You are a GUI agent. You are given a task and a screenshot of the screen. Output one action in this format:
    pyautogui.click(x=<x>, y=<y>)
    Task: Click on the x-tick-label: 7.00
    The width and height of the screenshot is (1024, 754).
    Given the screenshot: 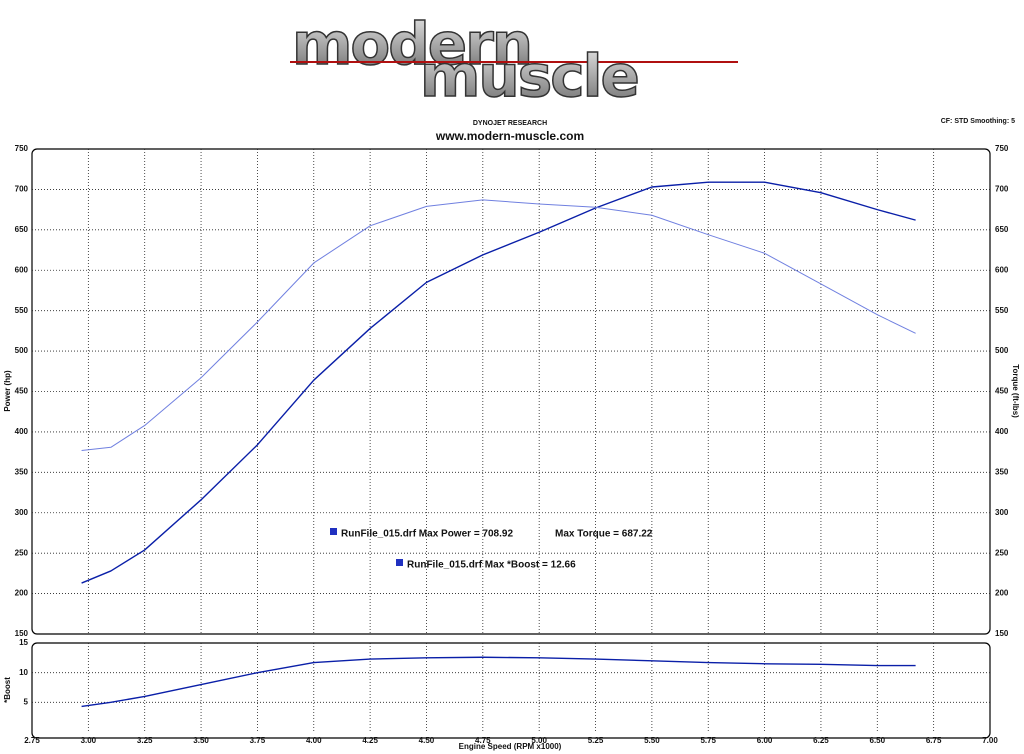 What is the action you would take?
    pyautogui.click(x=990, y=740)
    